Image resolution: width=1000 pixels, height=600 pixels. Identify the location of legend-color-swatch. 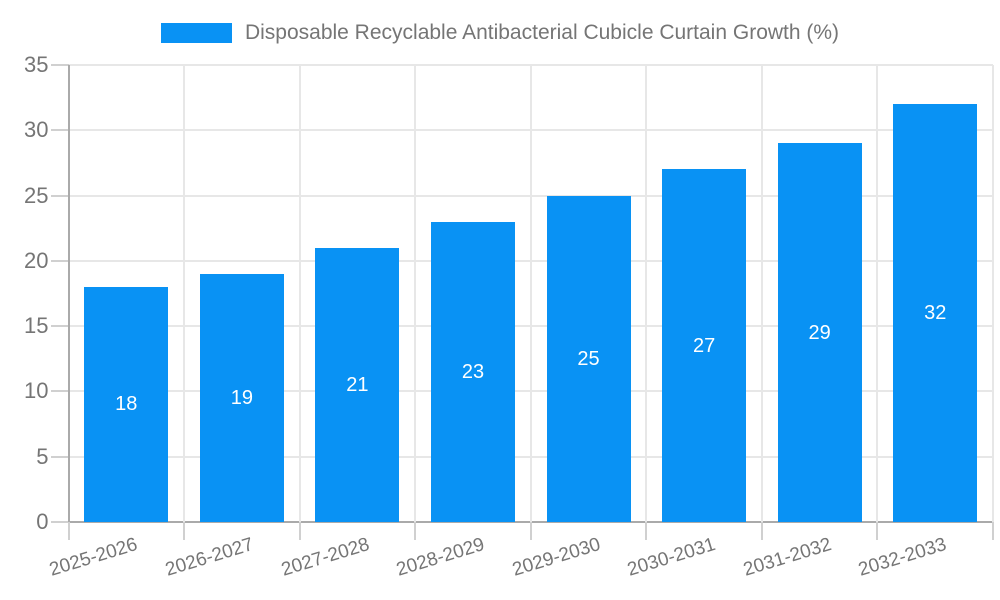
(196, 33).